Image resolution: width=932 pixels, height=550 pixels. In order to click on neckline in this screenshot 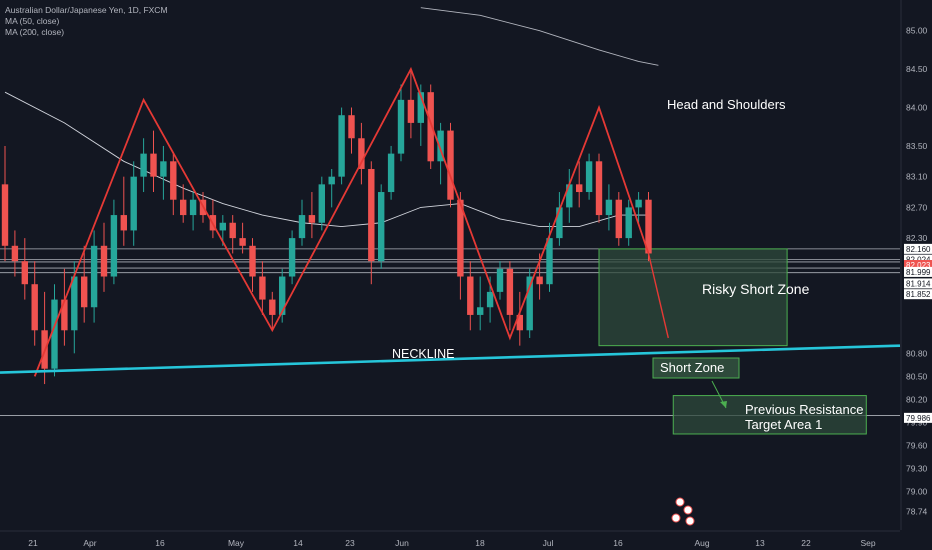, I will do `click(450, 359)`.